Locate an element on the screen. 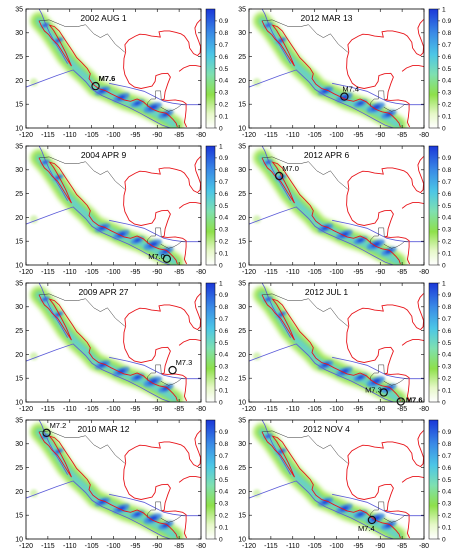  x-tick-label: -80 is located at coordinates (424, 546).